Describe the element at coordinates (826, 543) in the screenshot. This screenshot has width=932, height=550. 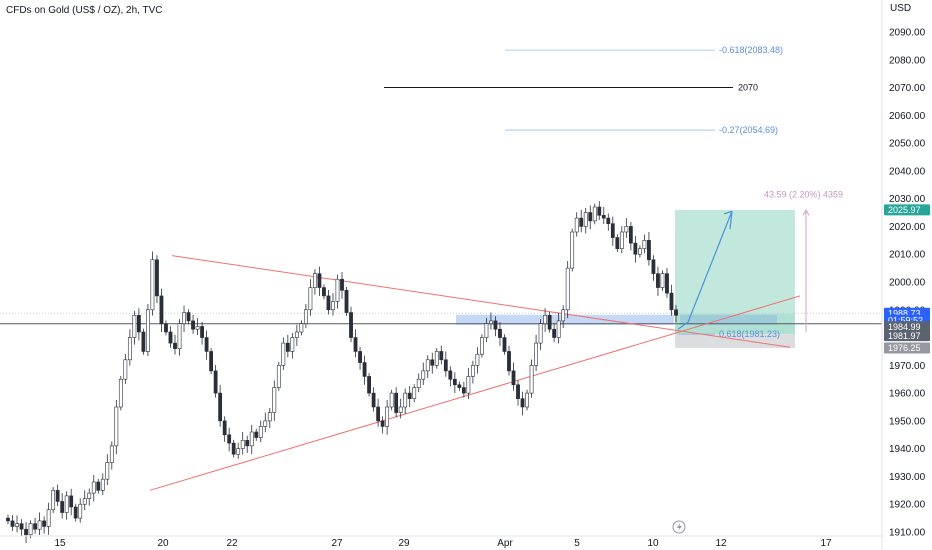
I see `time-tick-label: 17` at that location.